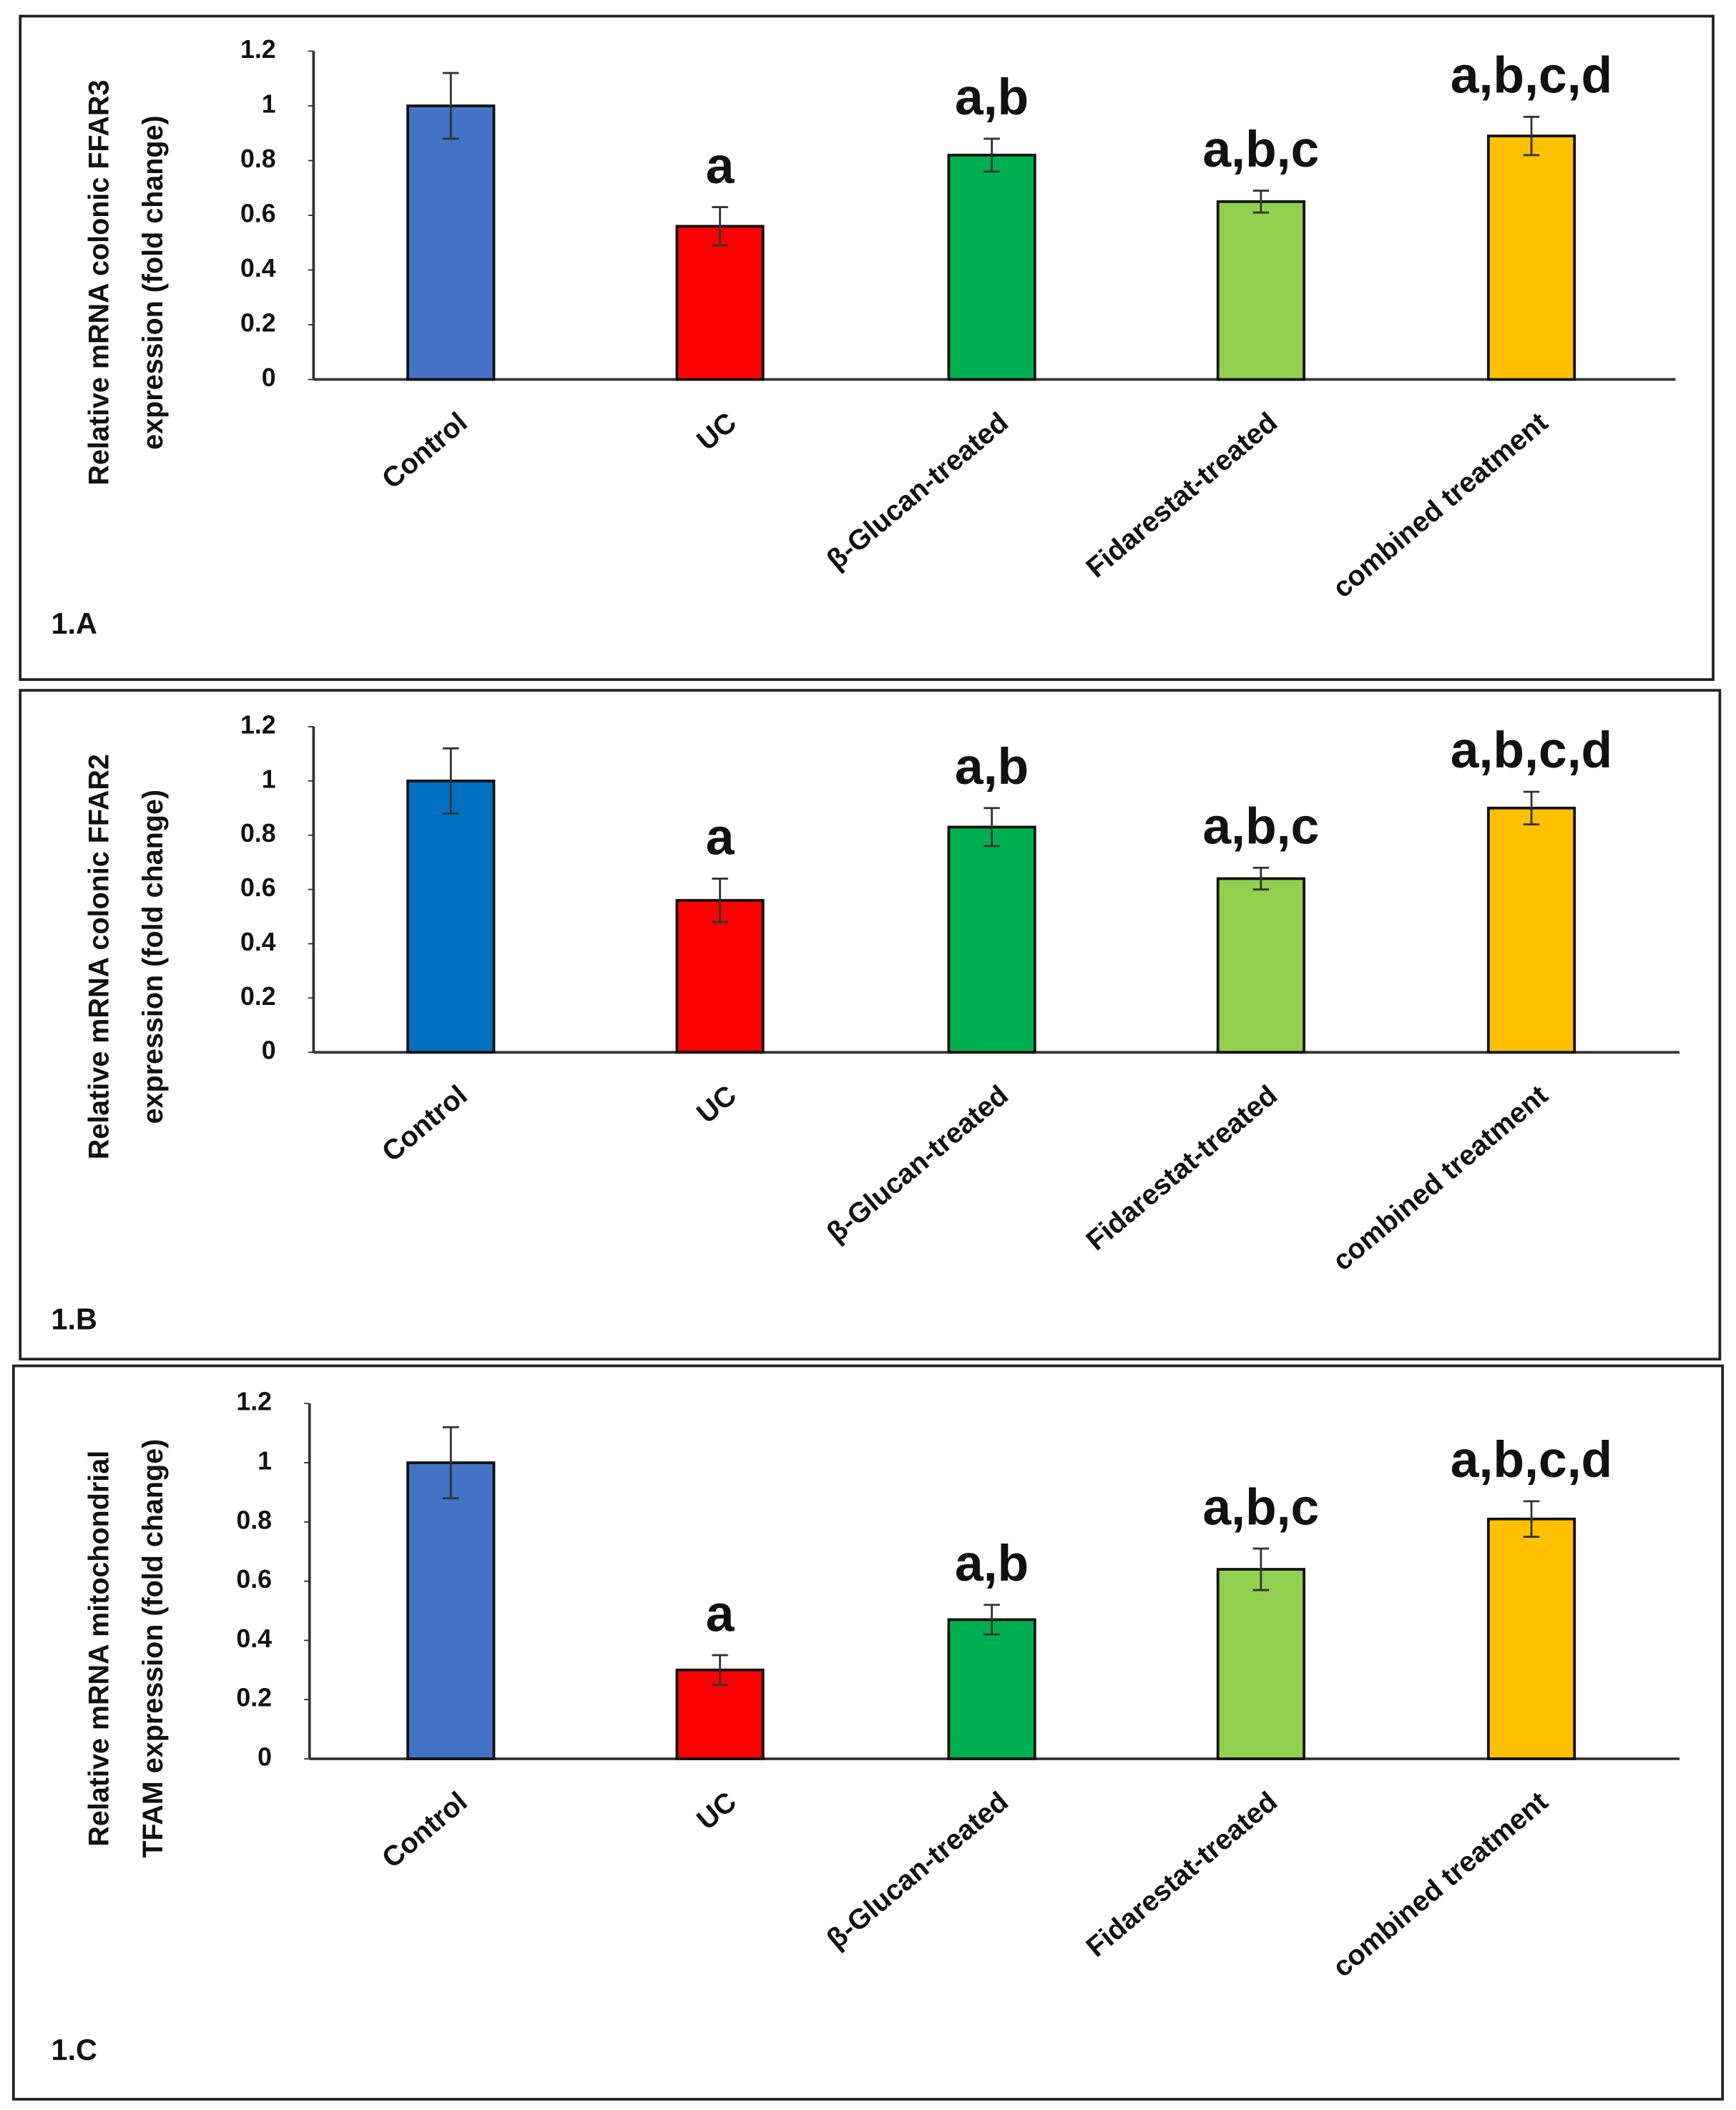 Image resolution: width=1736 pixels, height=2110 pixels. Describe the element at coordinates (153, 1648) in the screenshot. I see `y-axis-label: TFAM expression (fold change)` at that location.